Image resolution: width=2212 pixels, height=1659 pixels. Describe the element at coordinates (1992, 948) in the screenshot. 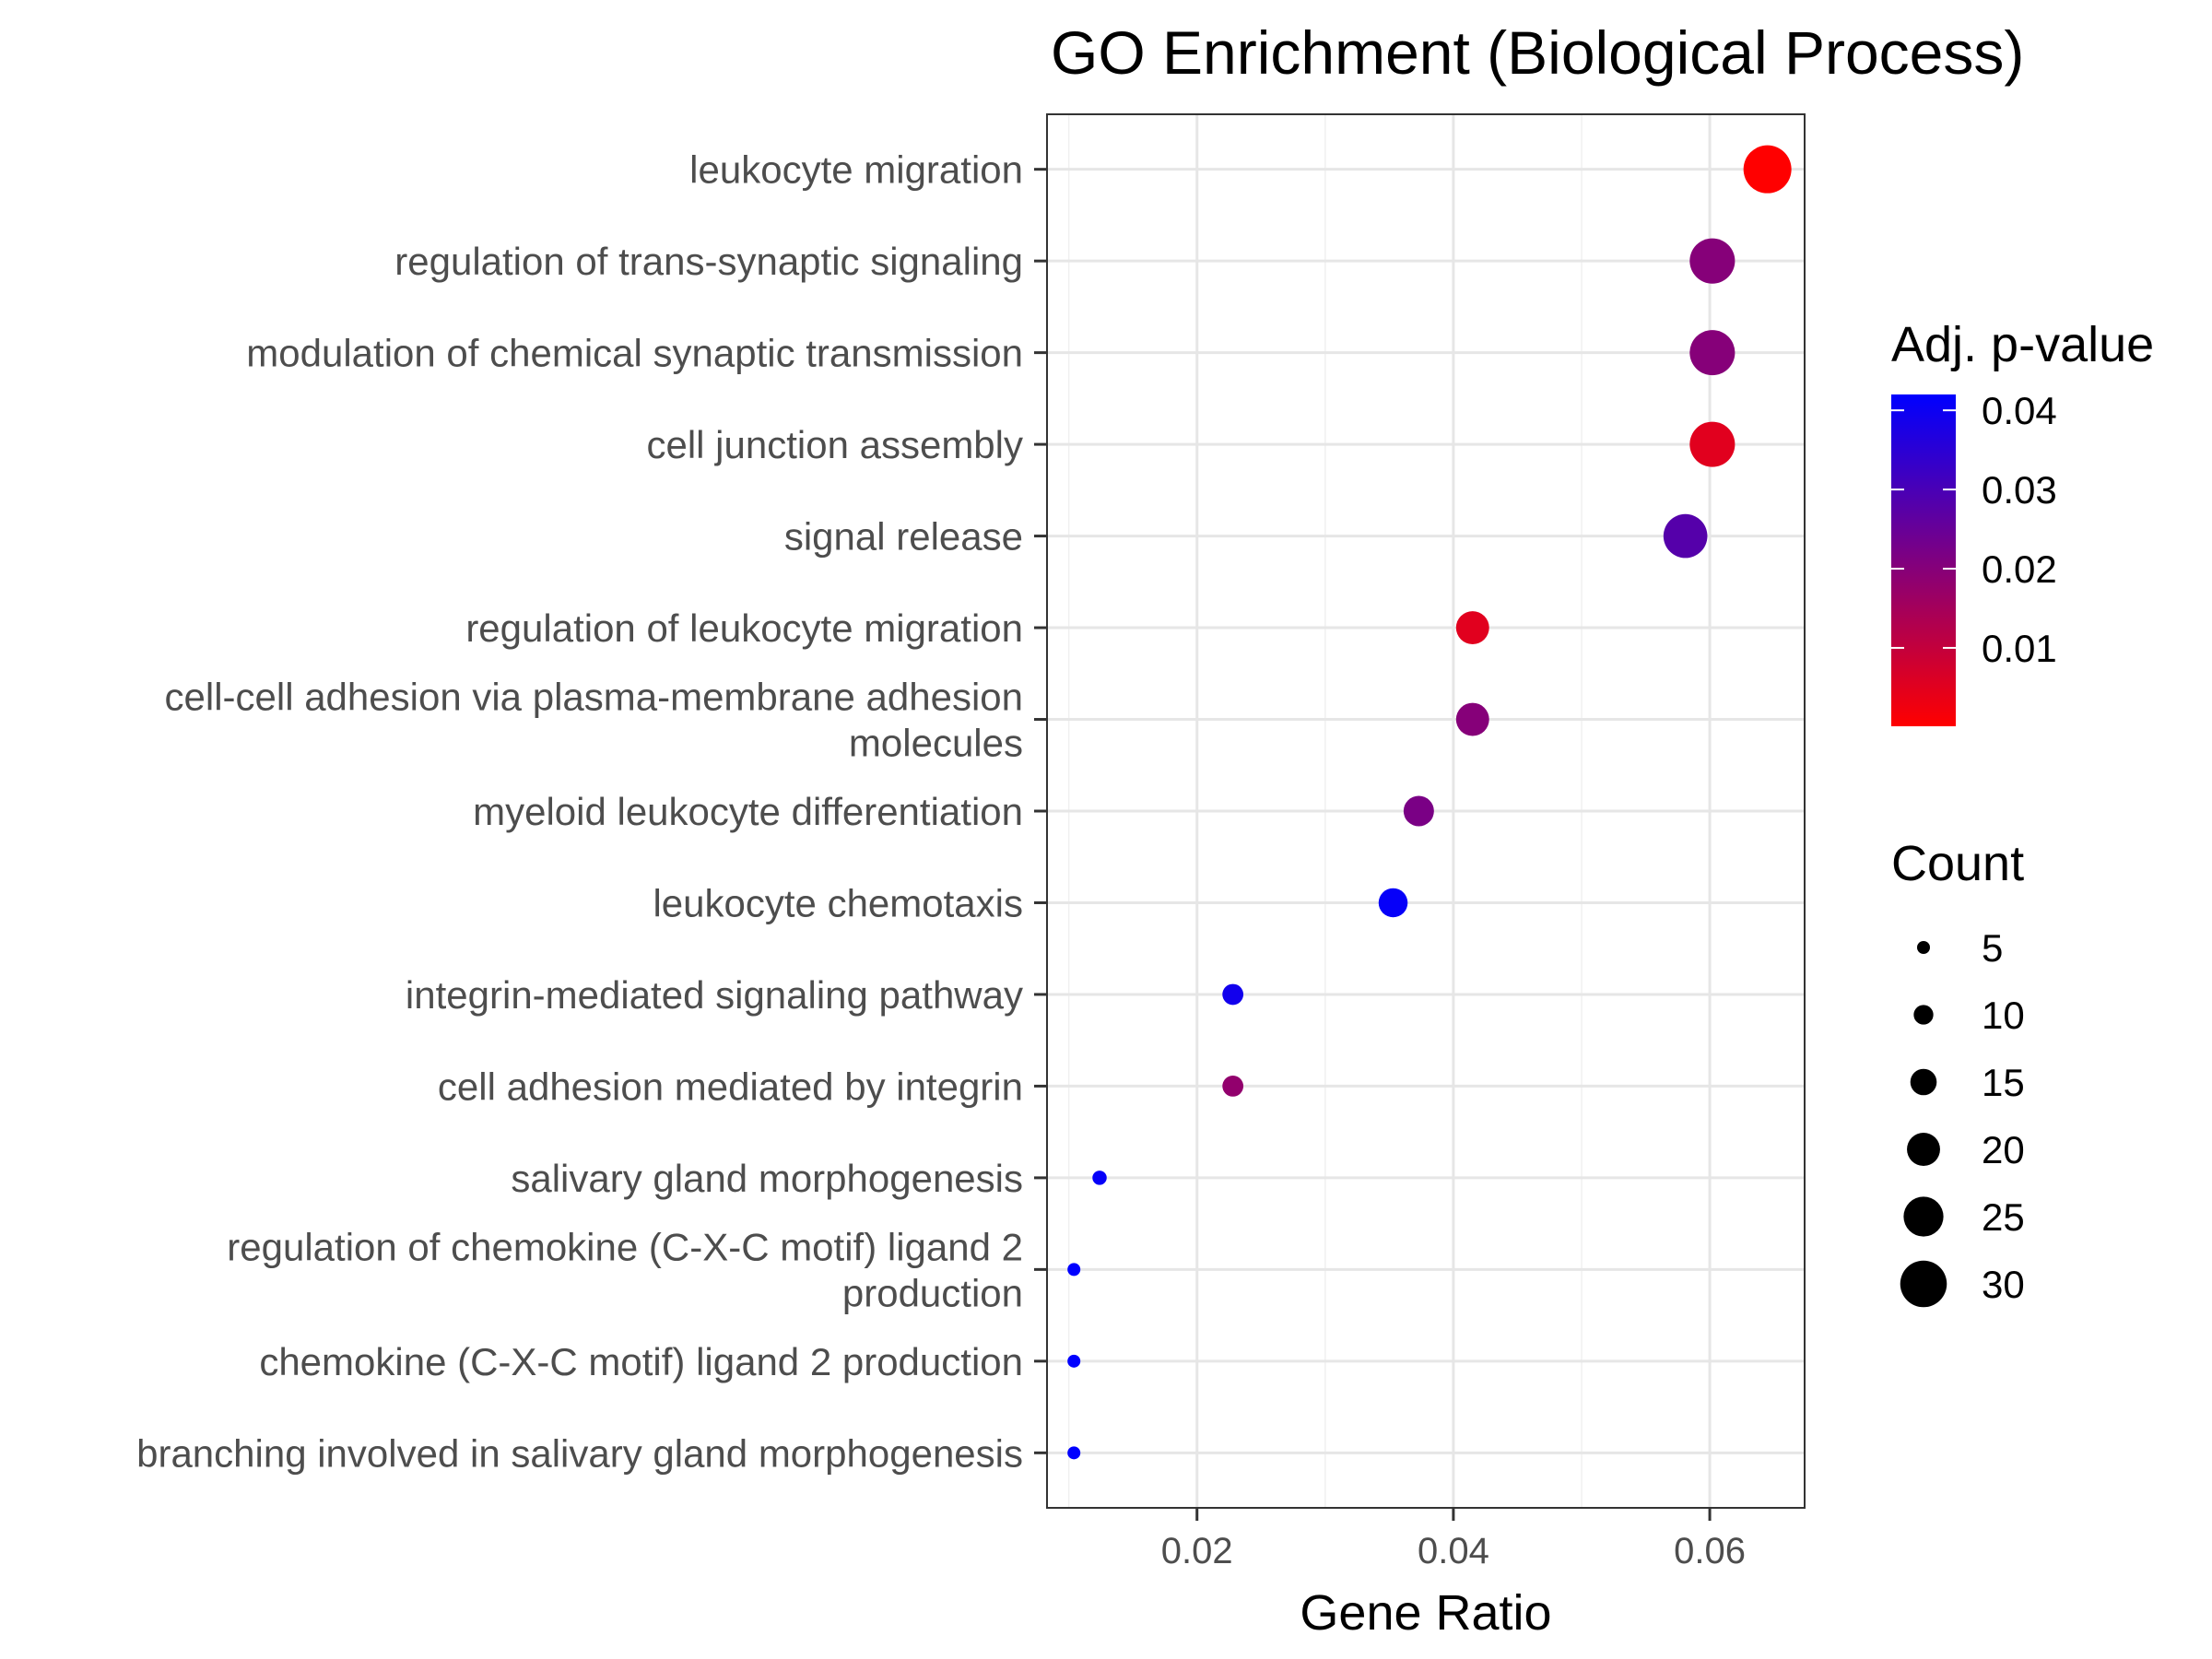

I see `size-legend-label: 5` at that location.